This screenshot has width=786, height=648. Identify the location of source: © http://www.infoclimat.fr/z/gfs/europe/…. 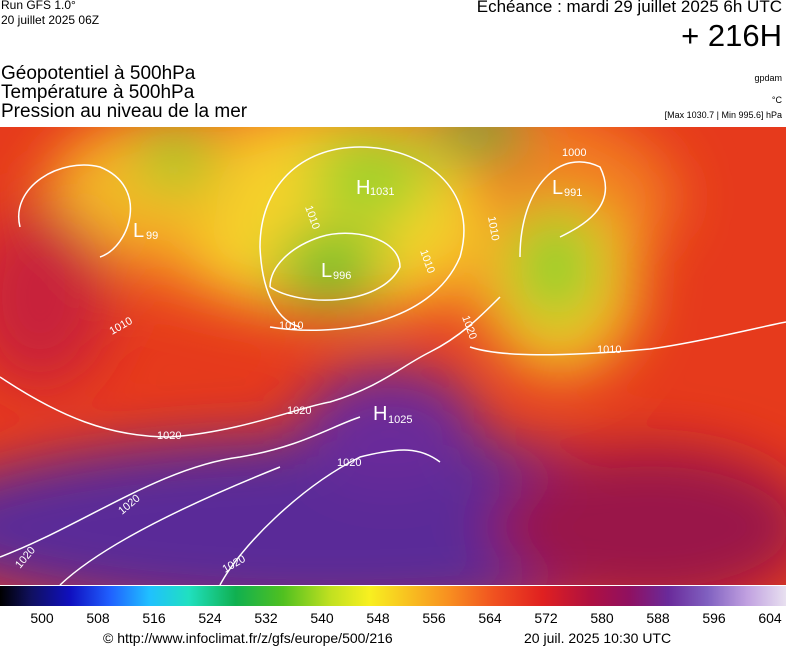
(248, 638).